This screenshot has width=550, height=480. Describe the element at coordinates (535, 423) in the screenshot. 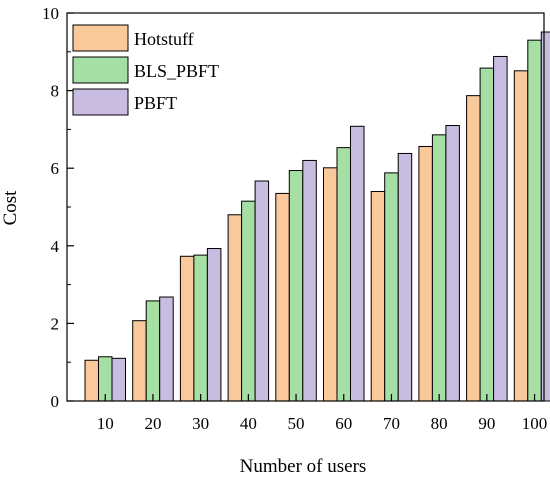

I see `x-tick-label-100: 100` at that location.